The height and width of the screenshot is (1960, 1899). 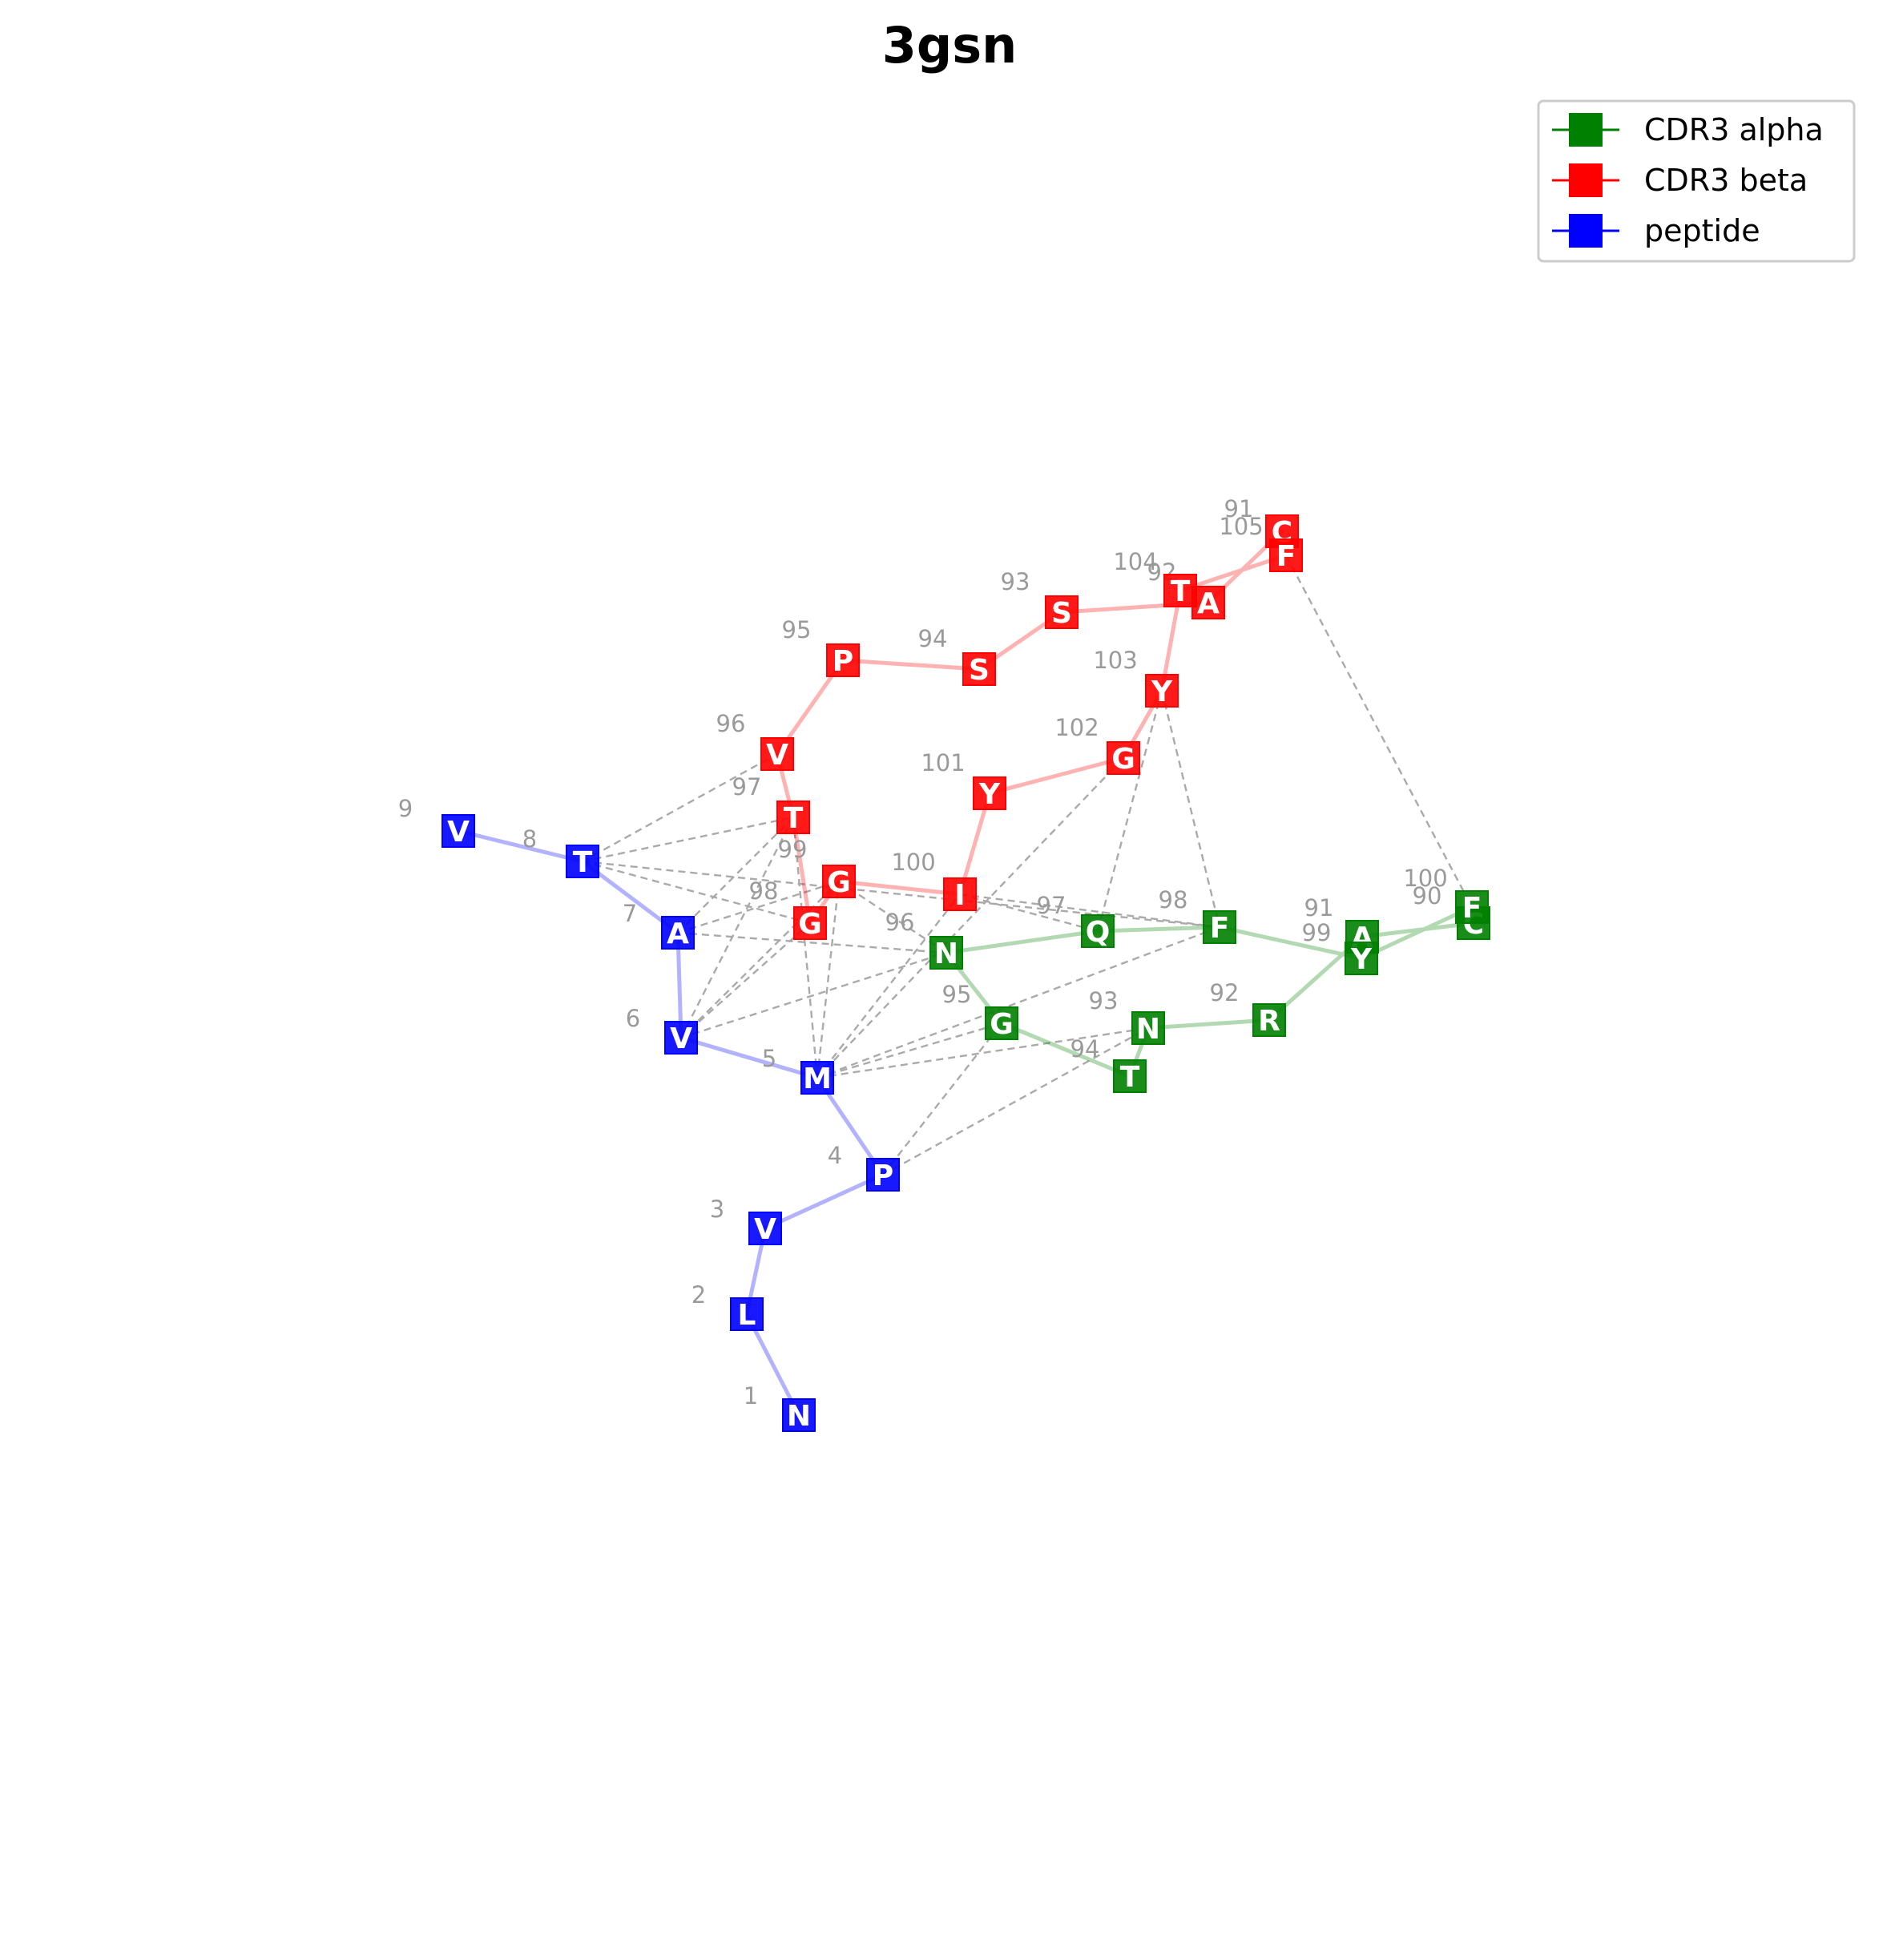 I want to click on residue-number: 6, so click(x=633, y=1018).